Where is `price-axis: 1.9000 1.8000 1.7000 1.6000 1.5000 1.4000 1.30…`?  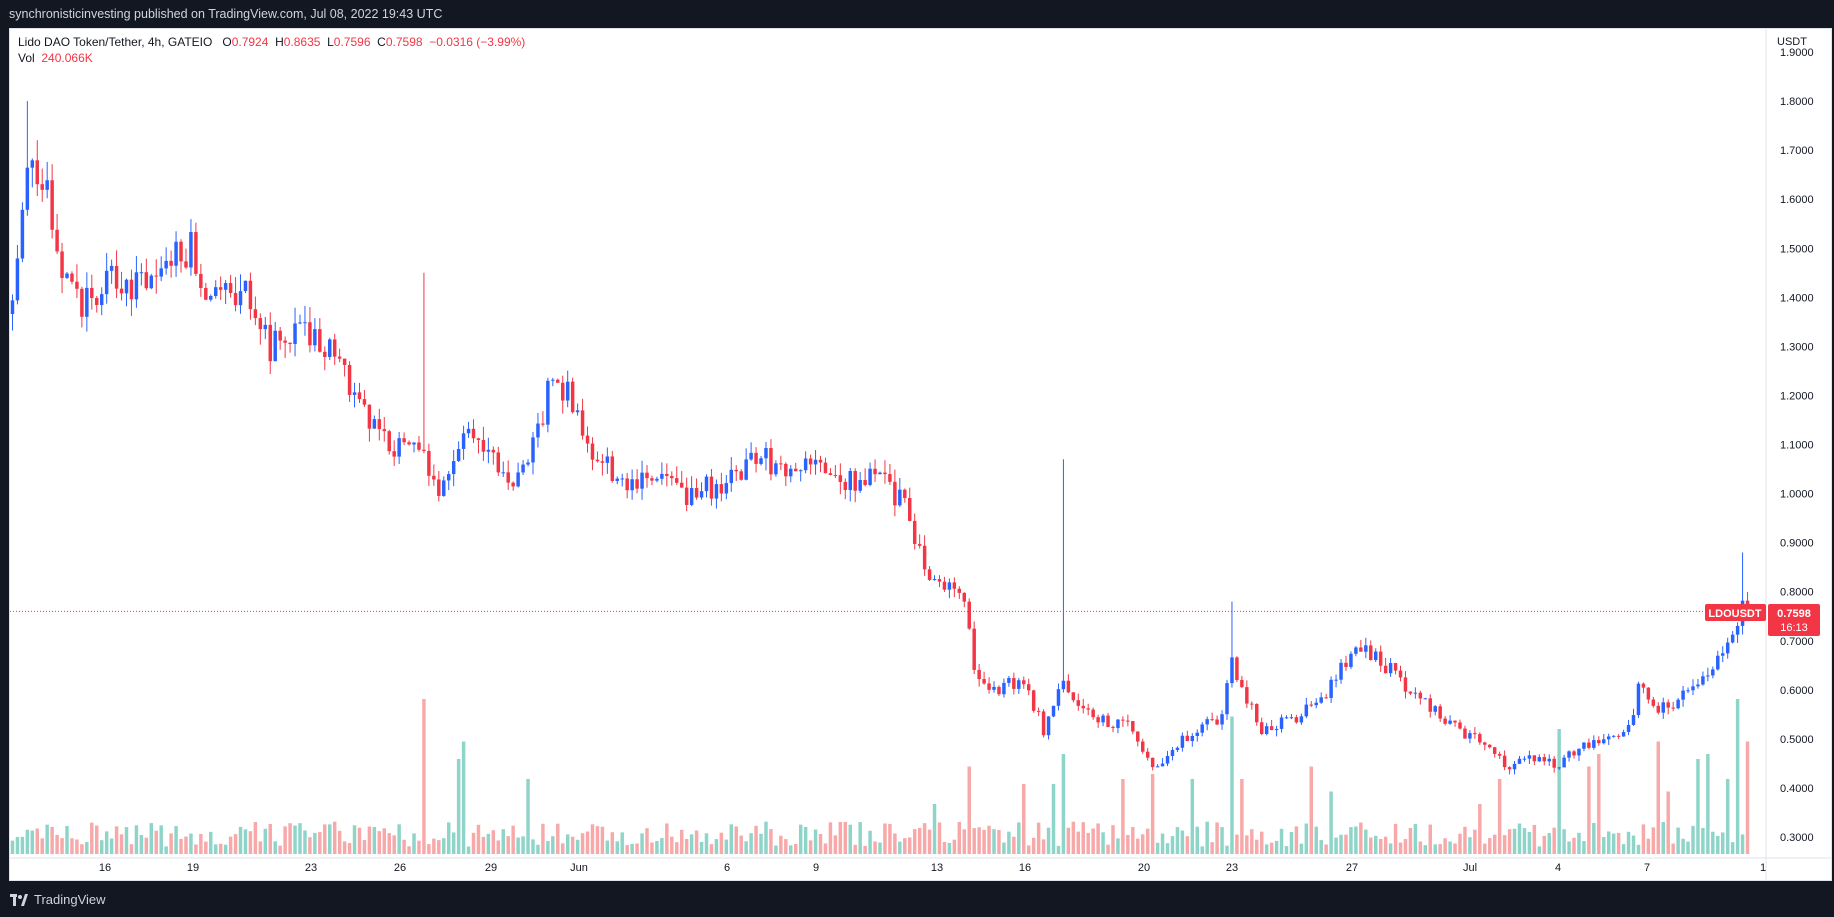 price-axis: 1.9000 1.8000 1.7000 1.6000 1.5000 1.4000 1.30… is located at coordinates (1797, 445).